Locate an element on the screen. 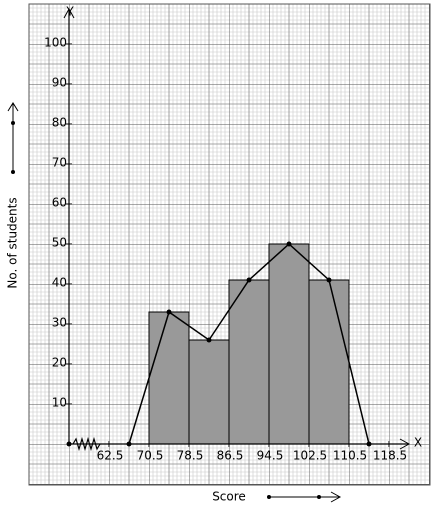  x-tick-label: 78.5 is located at coordinates (190, 456).